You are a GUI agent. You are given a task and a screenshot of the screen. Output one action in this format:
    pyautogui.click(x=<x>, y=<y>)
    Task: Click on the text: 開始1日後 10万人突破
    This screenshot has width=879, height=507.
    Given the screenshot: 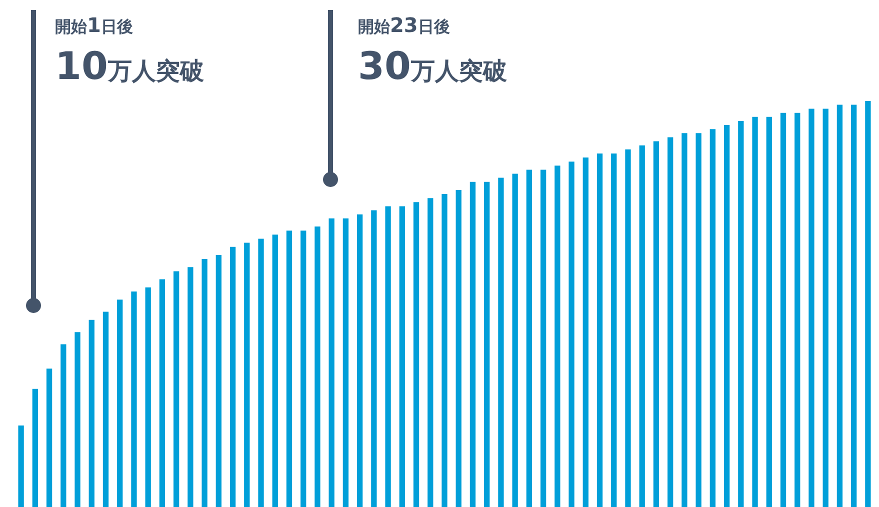 What is the action you would take?
    pyautogui.click(x=129, y=51)
    